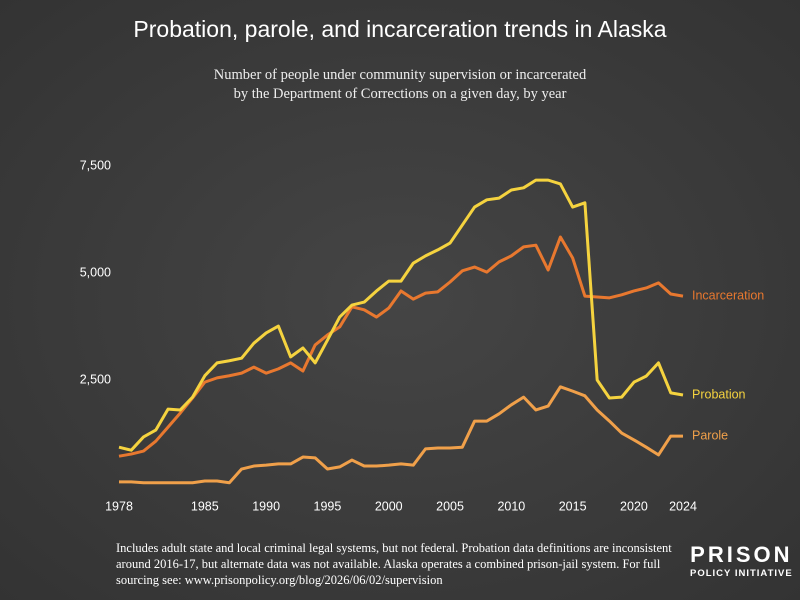  Describe the element at coordinates (728, 295) in the screenshot. I see `series-label: Incarceration` at that location.